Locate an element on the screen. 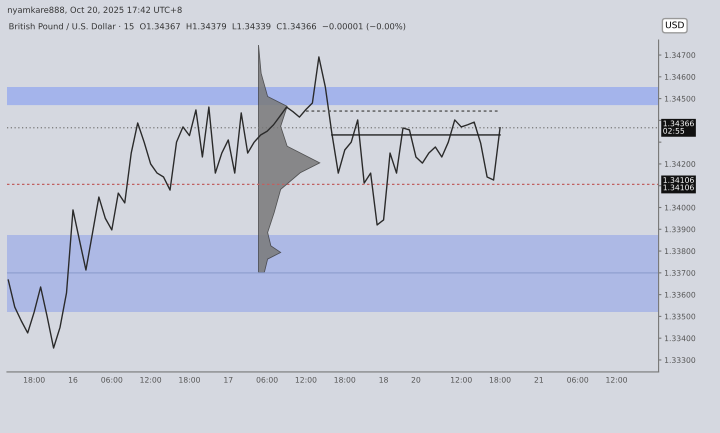  y-axis-title: USD is located at coordinates (675, 24).